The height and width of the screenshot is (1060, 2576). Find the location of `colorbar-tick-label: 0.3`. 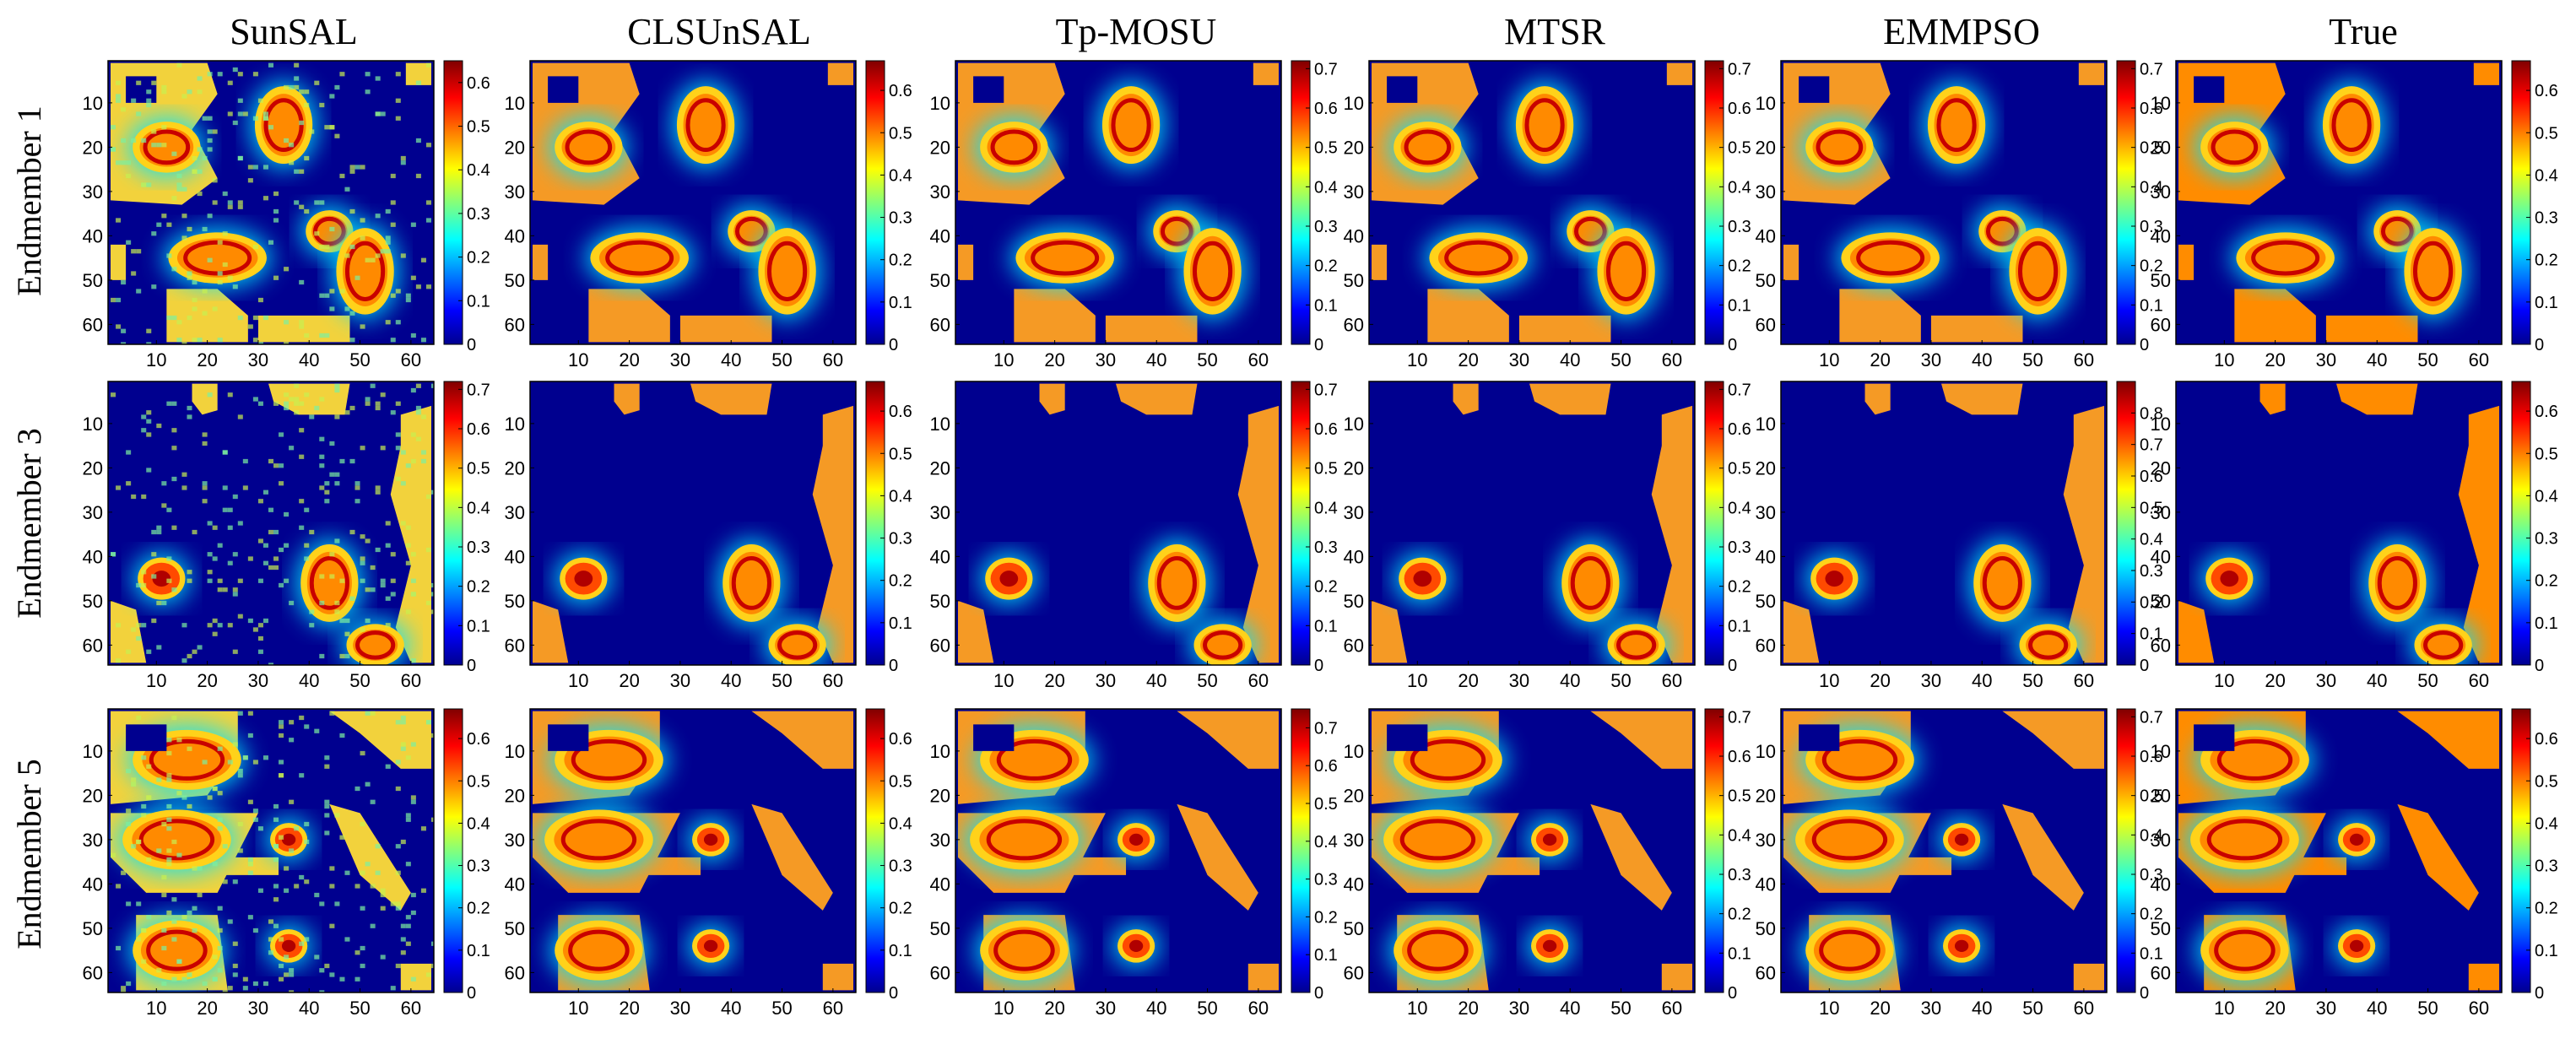

colorbar-tick-label: 0.3 is located at coordinates (1326, 547).